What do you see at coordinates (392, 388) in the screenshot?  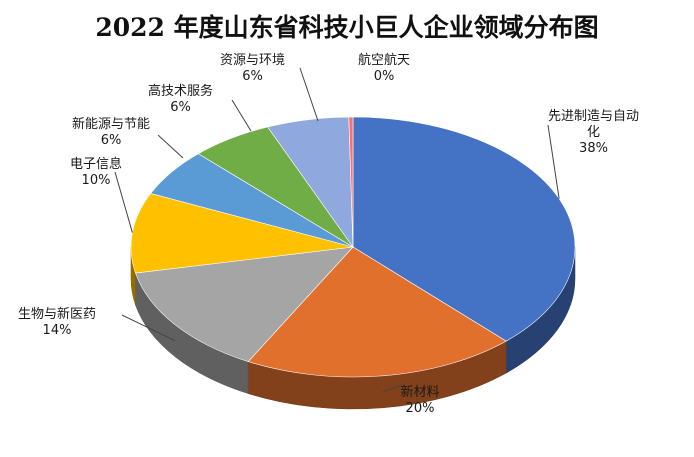 I see `slice-2-leader` at bounding box center [392, 388].